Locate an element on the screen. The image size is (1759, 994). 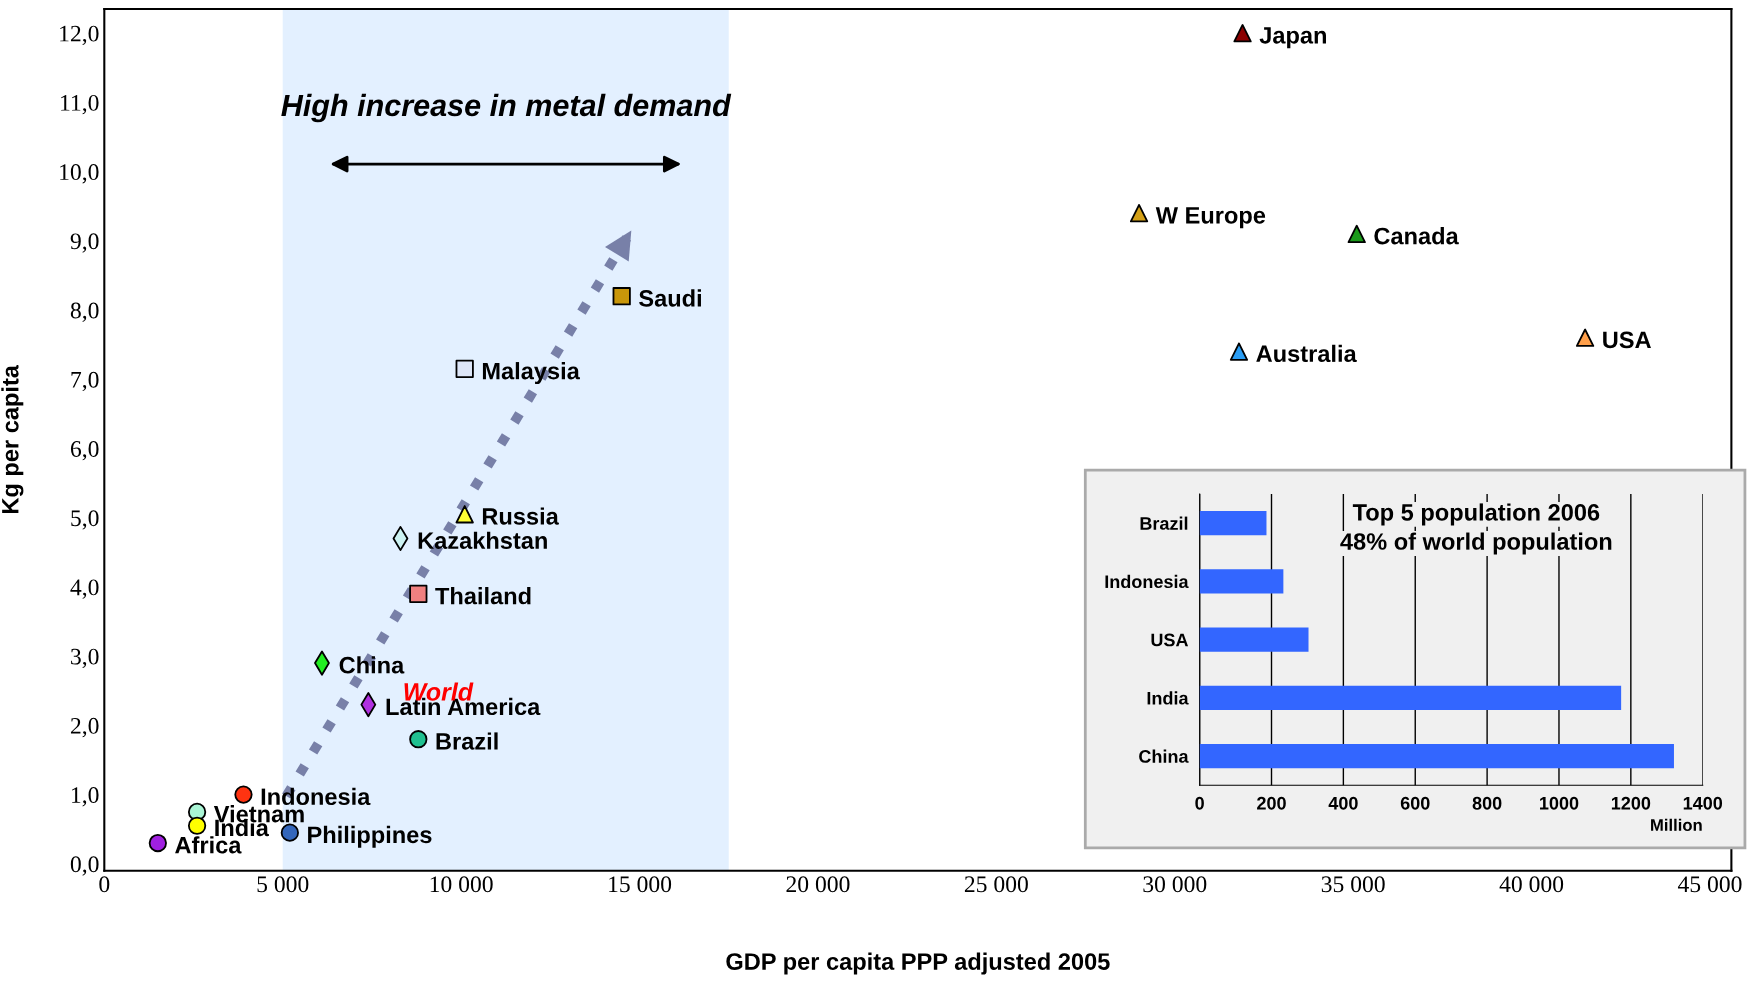
x-tick-label: 400 is located at coordinates (1343, 803).